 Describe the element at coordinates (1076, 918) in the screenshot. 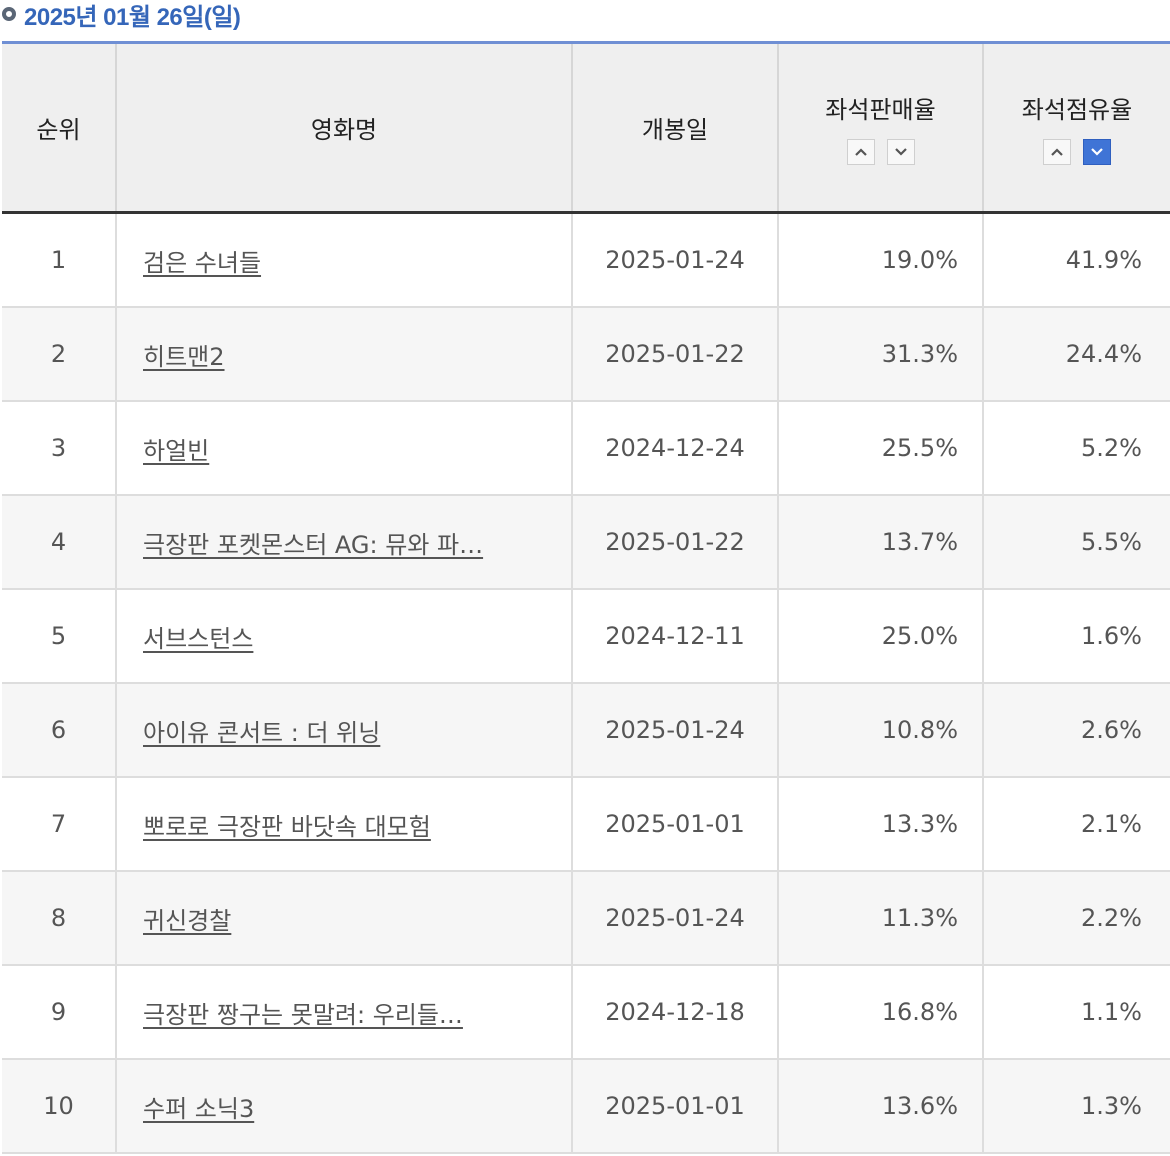

I see `share-rate-cell: 2.2%` at that location.